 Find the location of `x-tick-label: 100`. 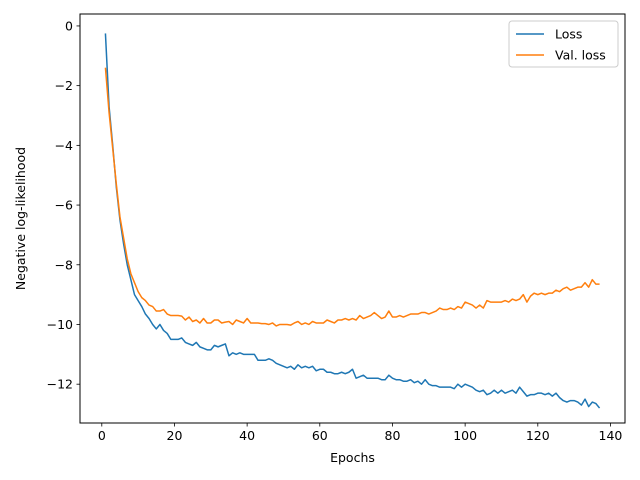

x-tick-label: 100 is located at coordinates (465, 435).